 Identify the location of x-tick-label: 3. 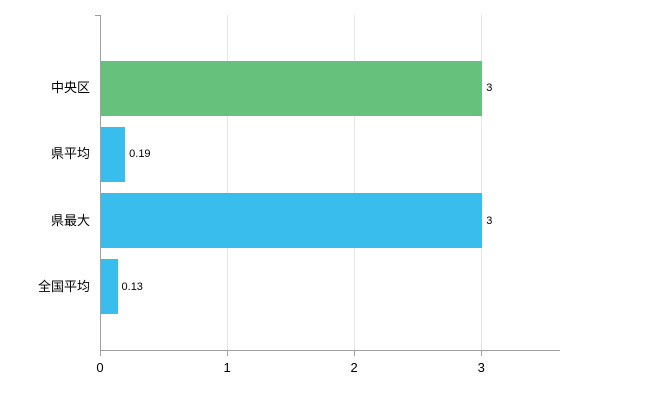
(481, 367).